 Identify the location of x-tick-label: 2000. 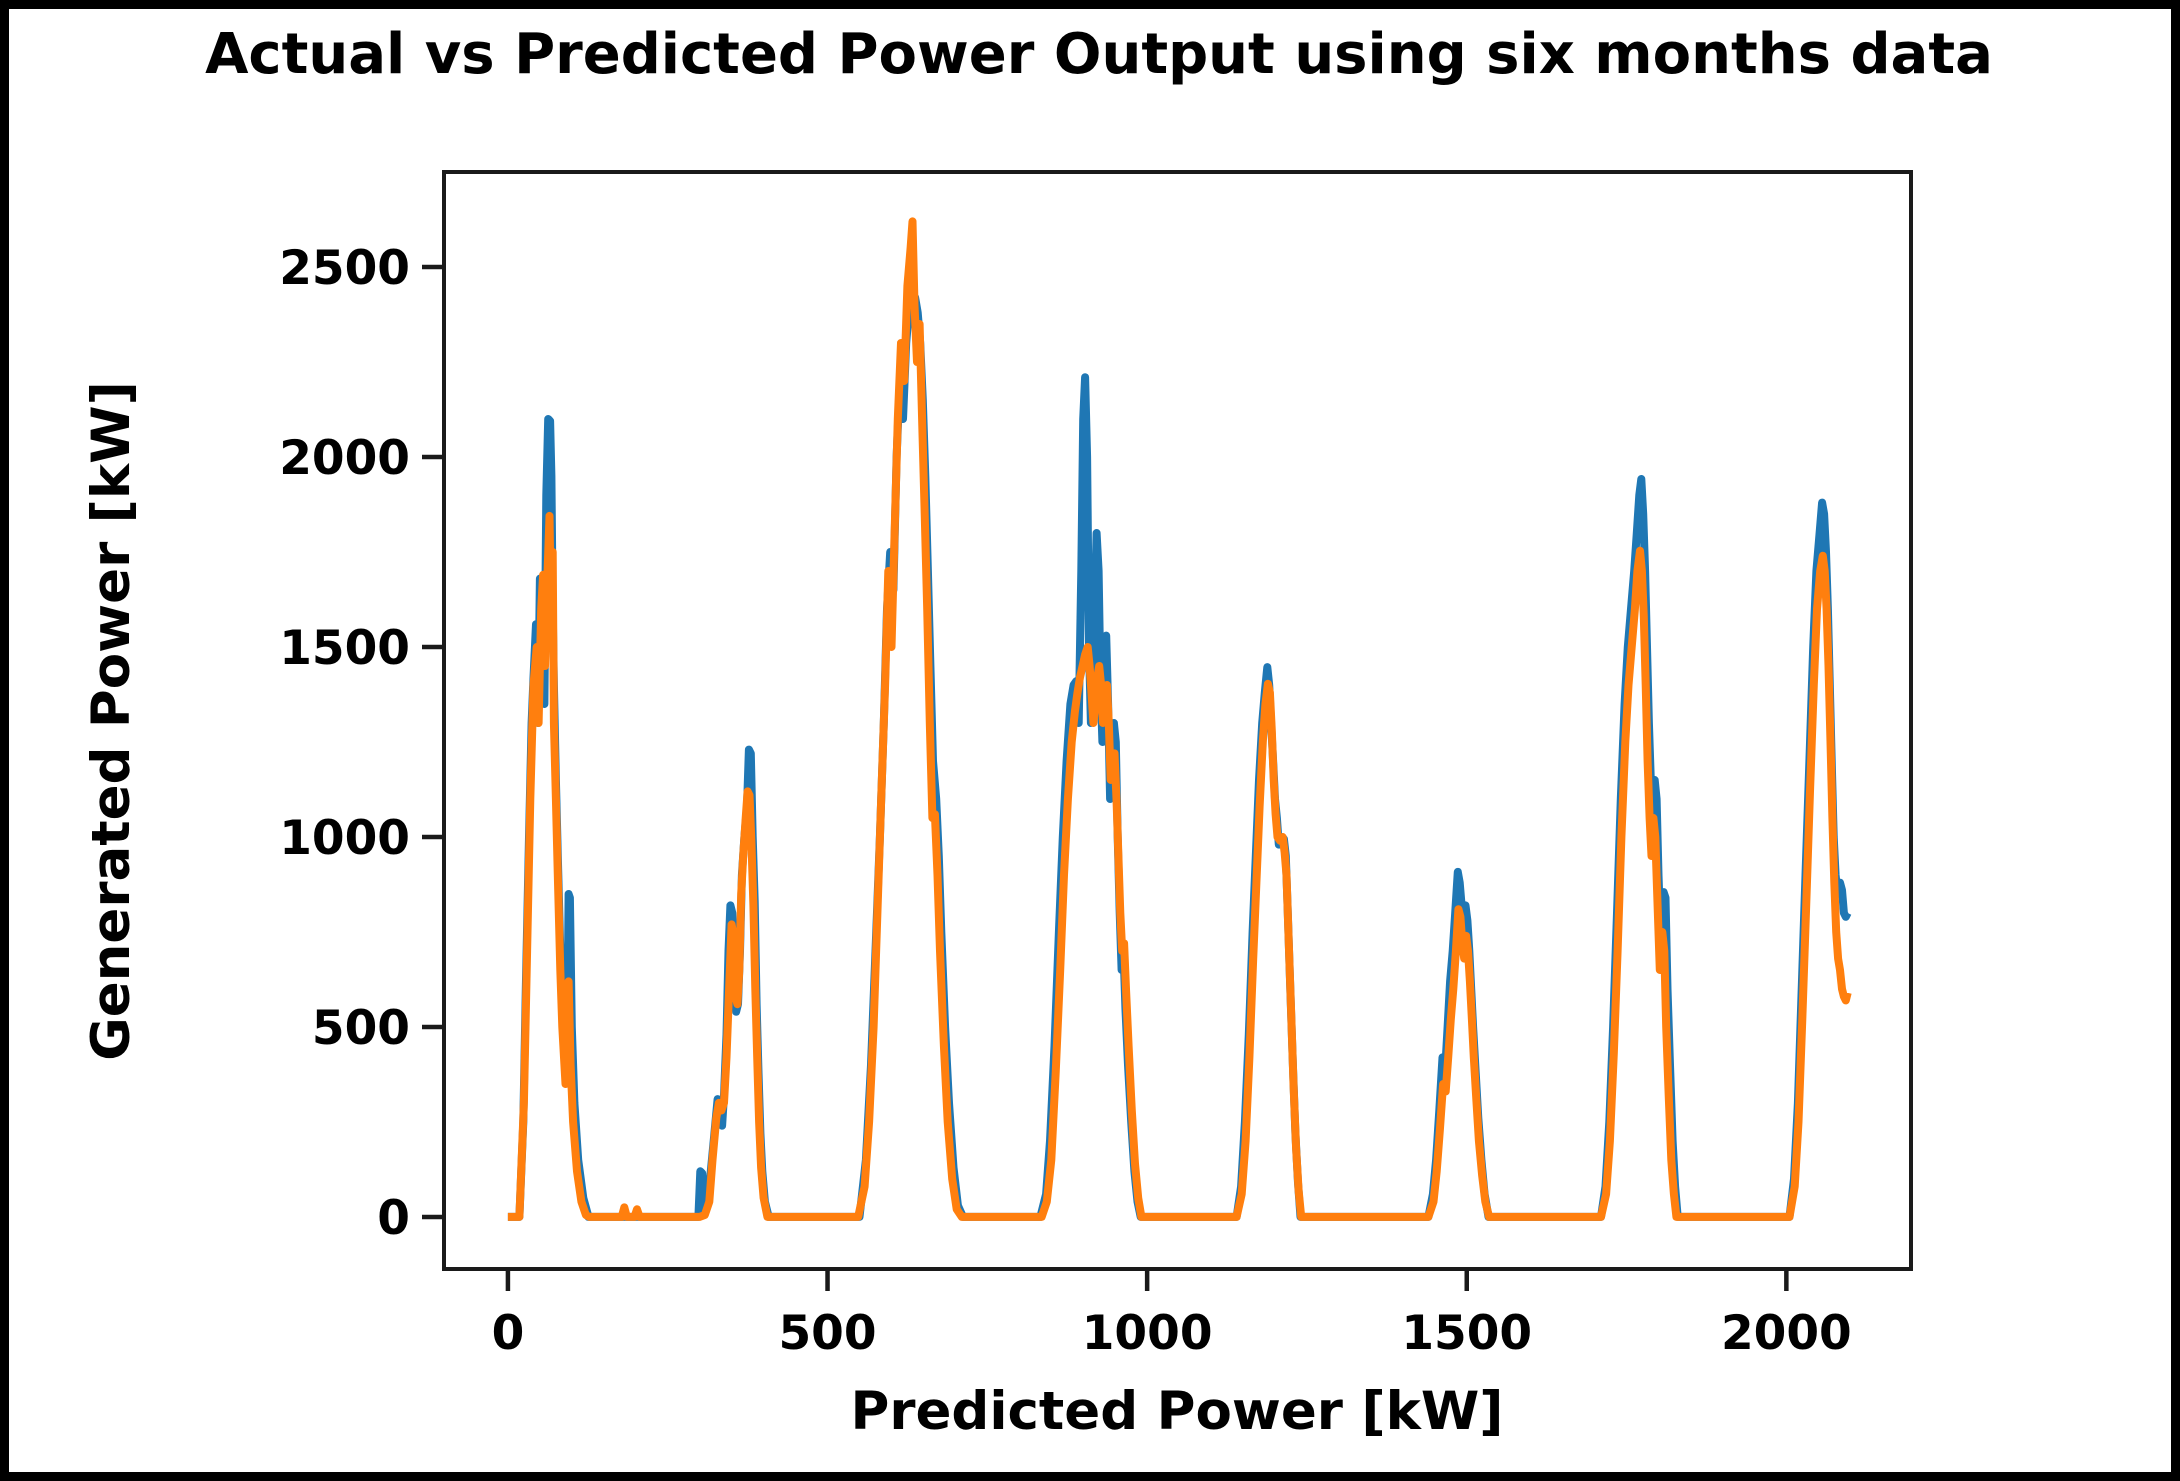
(1786, 1333).